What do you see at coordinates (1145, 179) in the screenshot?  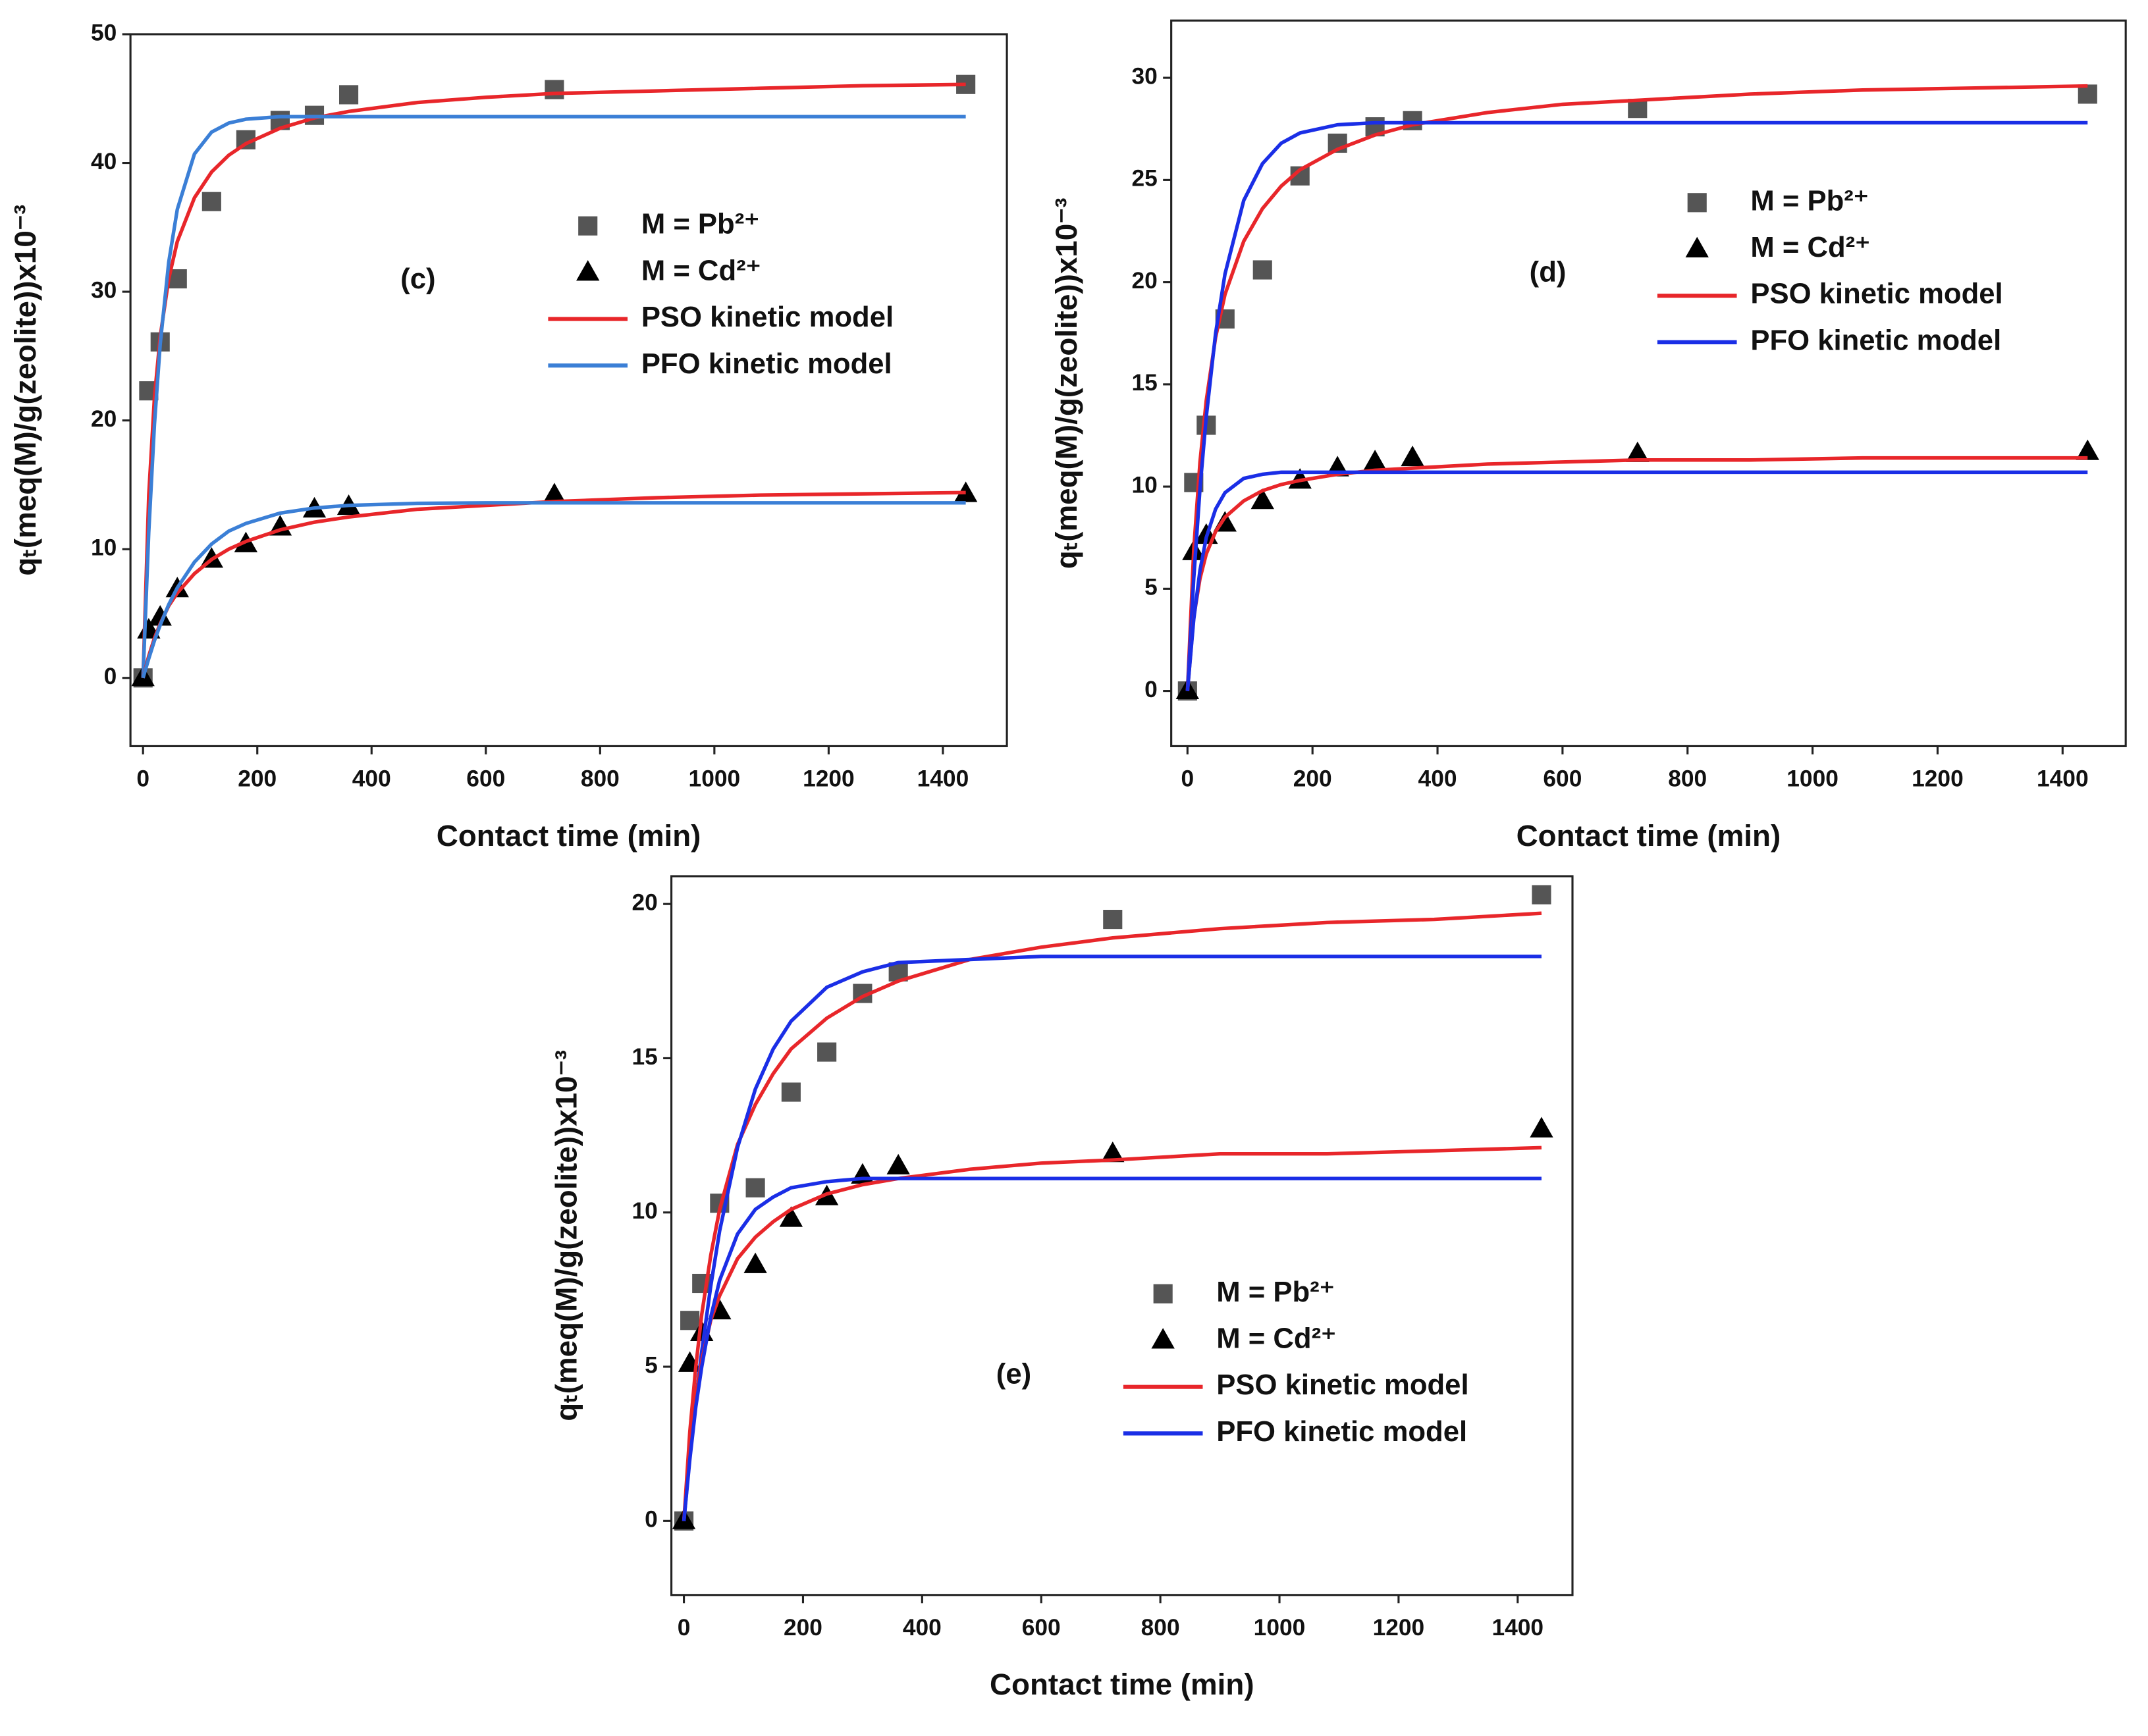 I see `y-tick-label: 25` at bounding box center [1145, 179].